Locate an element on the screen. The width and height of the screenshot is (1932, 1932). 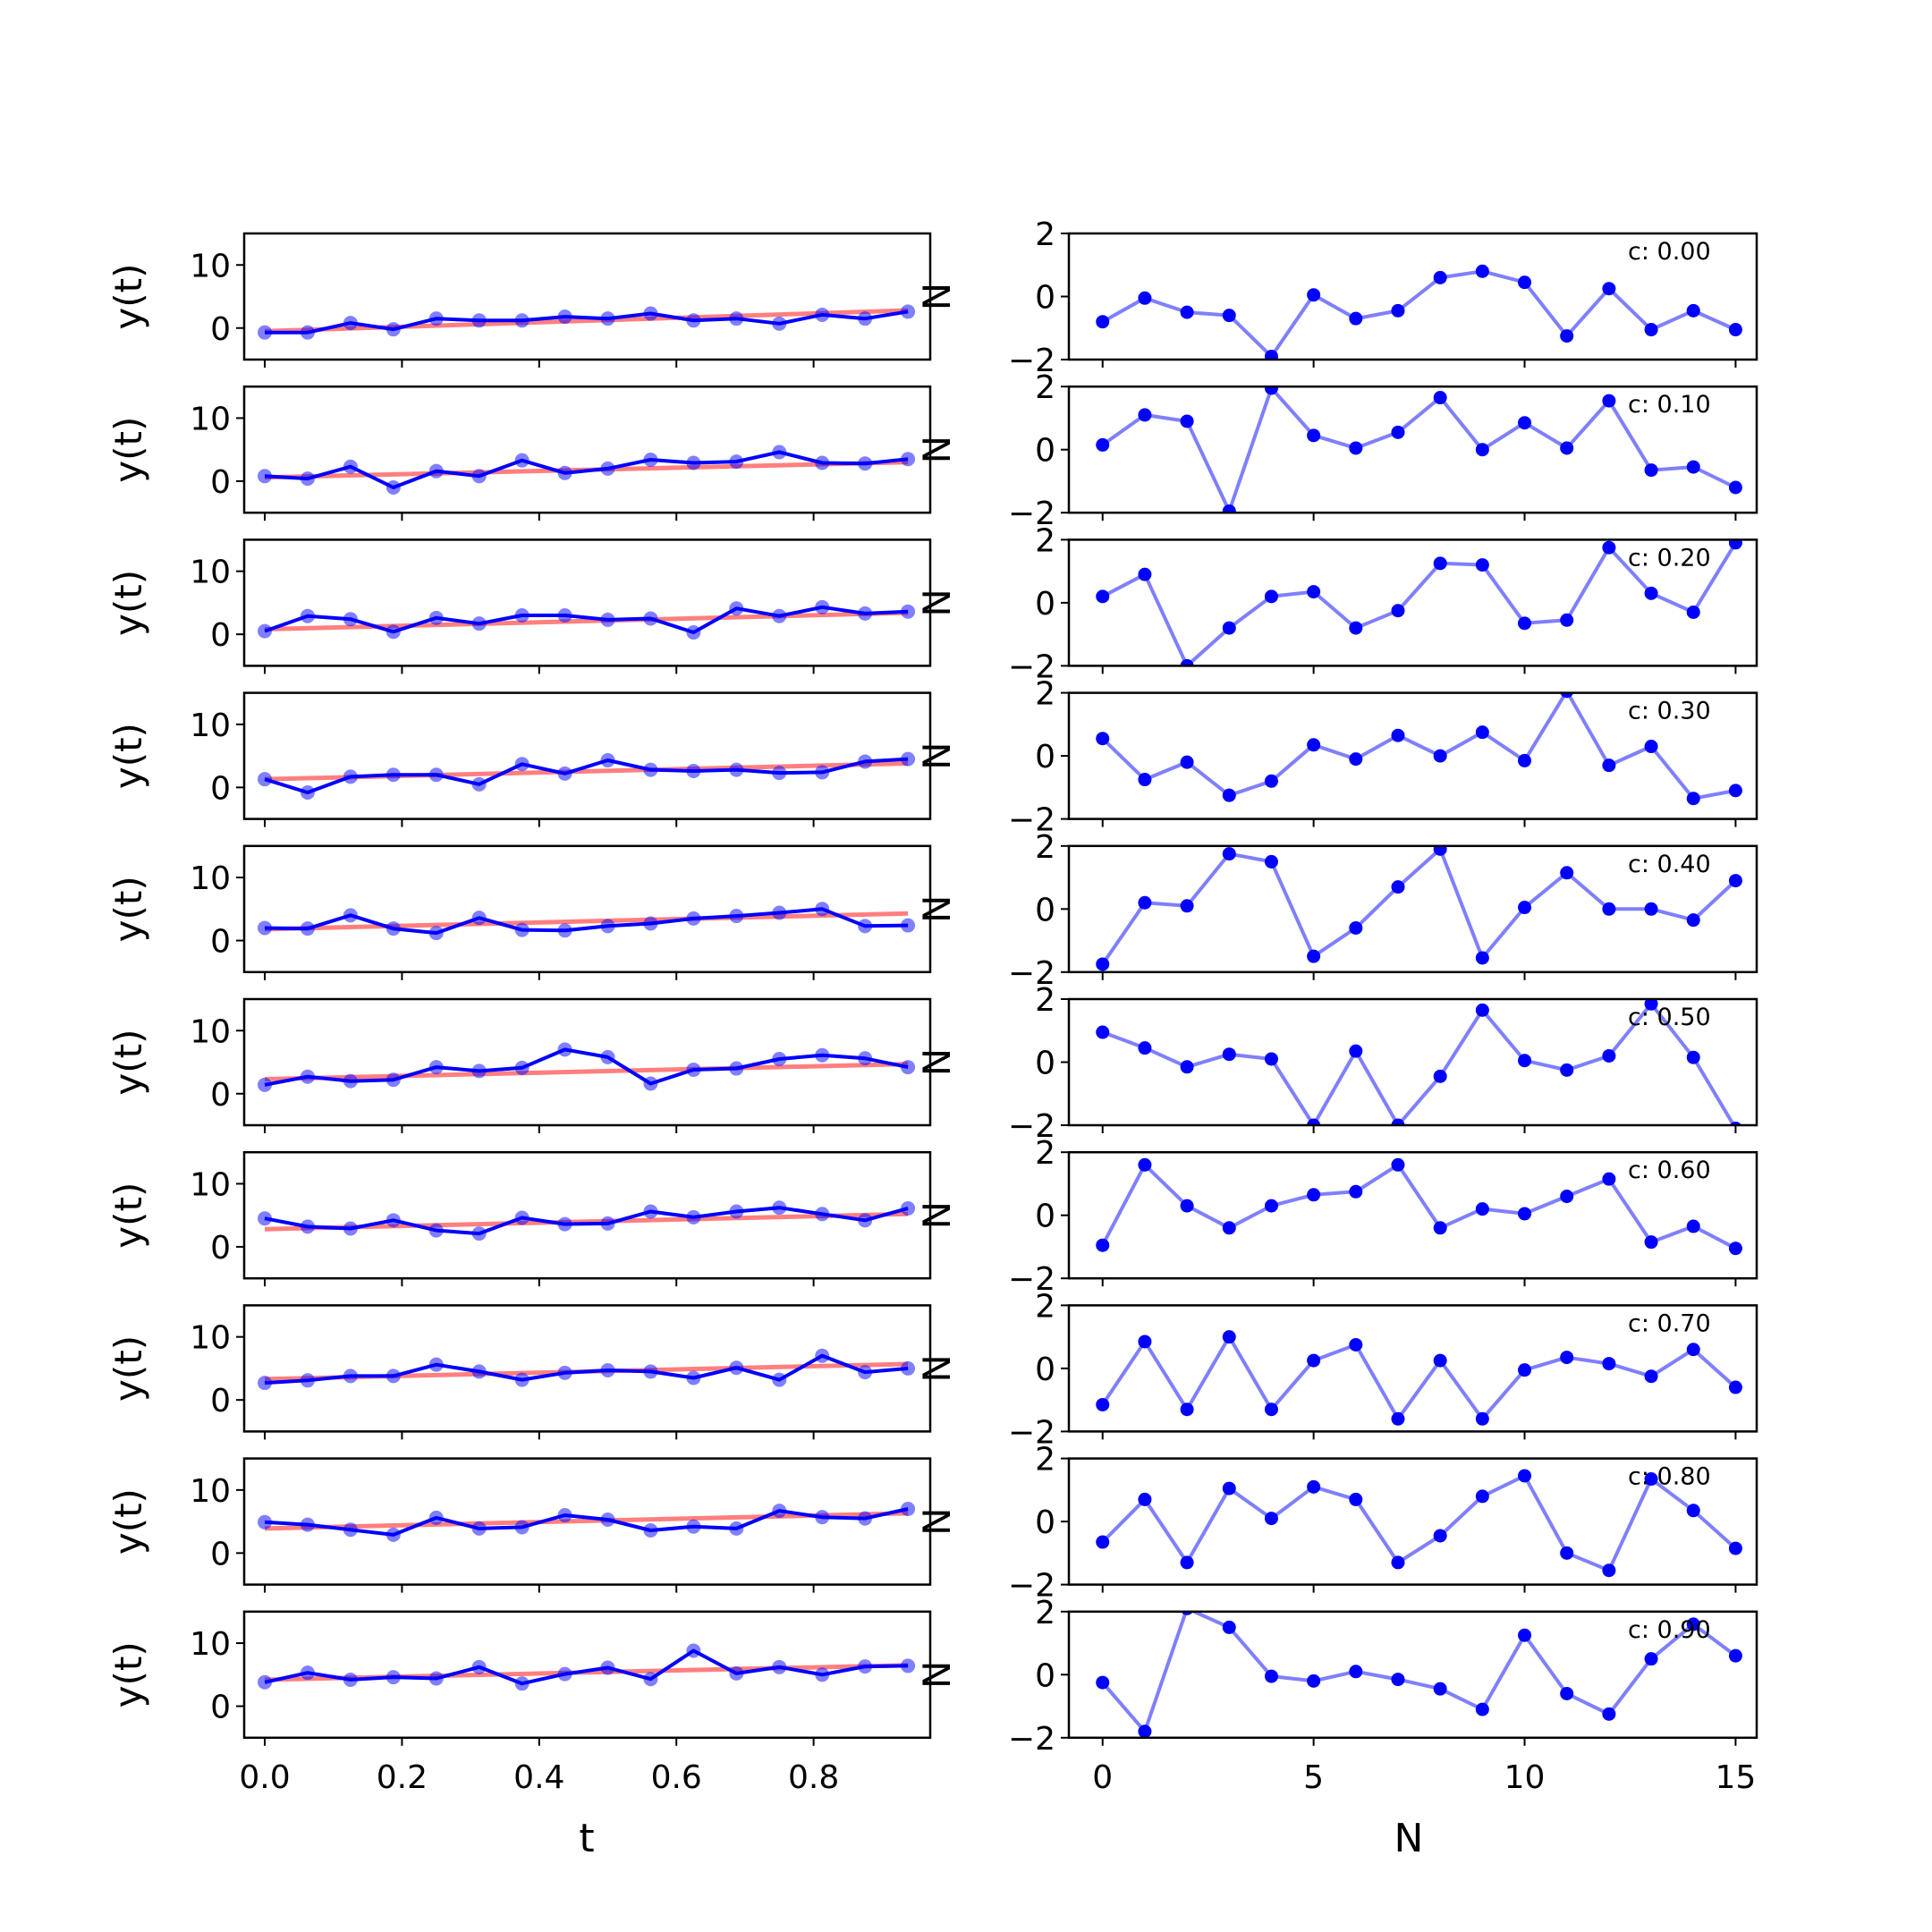
left-panel-5: 0 10 y(t) is located at coordinates (519, 1065).